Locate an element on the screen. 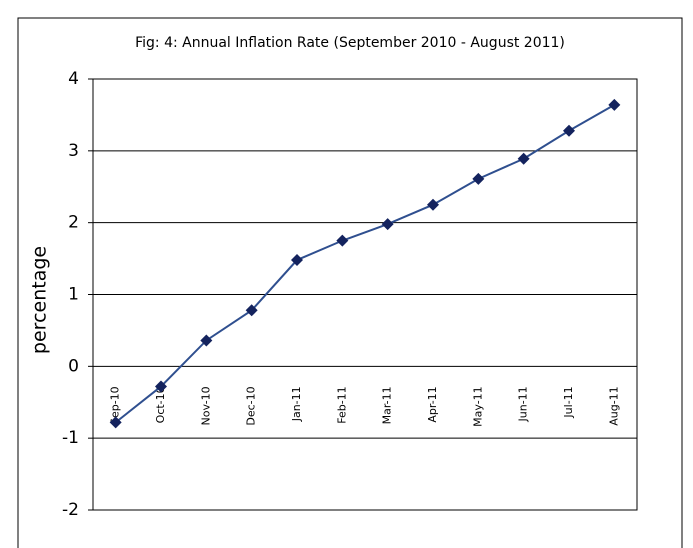 This screenshot has width=693, height=548. x-tick-label: Jun-11 is located at coordinates (523, 404).